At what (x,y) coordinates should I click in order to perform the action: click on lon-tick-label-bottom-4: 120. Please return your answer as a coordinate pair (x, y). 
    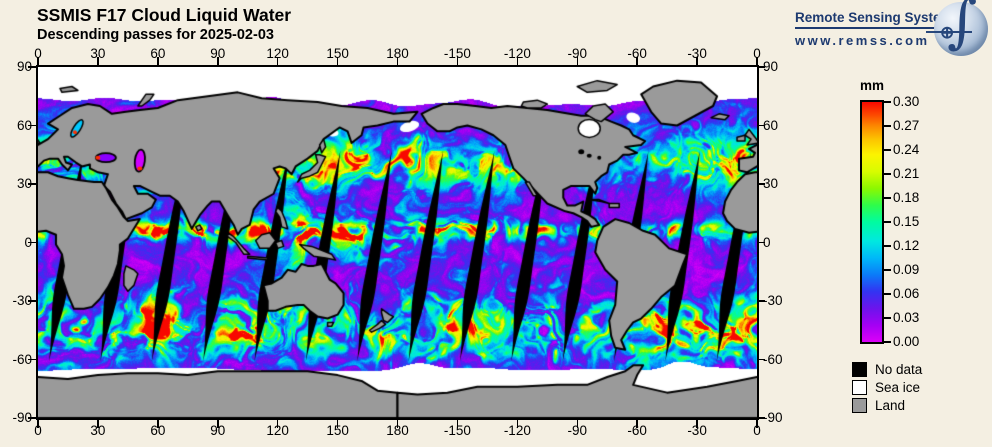
    Looking at the image, I should click on (277, 430).